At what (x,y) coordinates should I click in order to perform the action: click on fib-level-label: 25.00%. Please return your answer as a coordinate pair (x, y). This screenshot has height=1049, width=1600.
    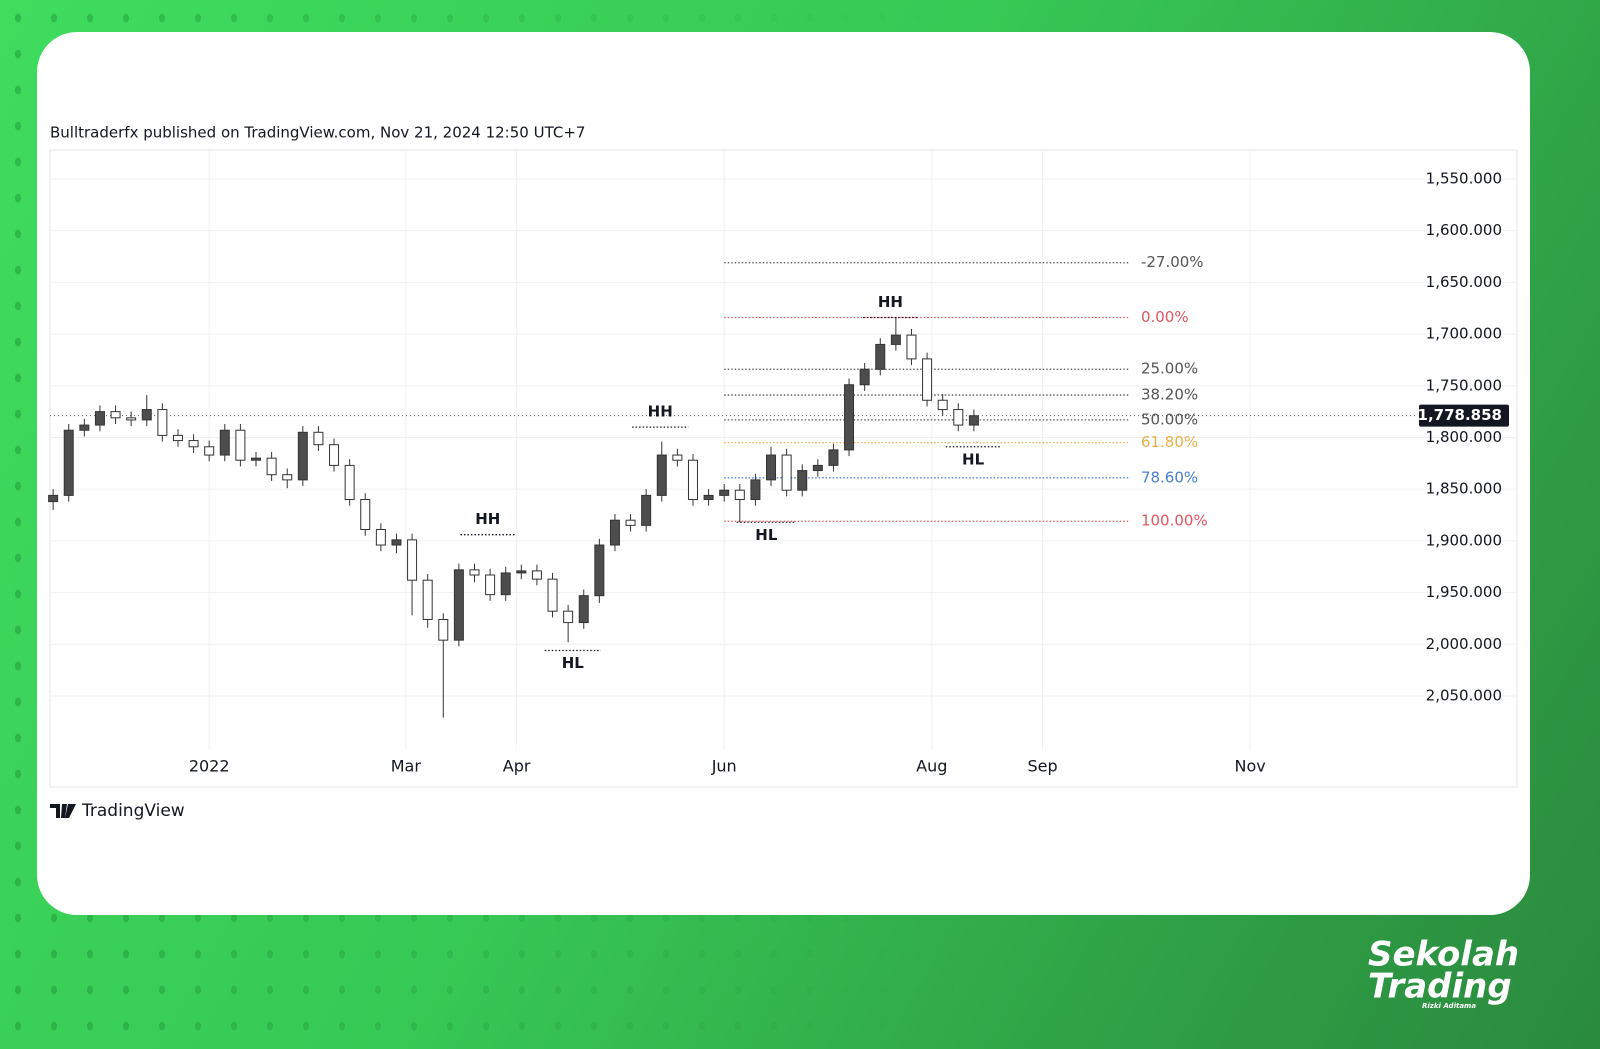
    Looking at the image, I should click on (1169, 369).